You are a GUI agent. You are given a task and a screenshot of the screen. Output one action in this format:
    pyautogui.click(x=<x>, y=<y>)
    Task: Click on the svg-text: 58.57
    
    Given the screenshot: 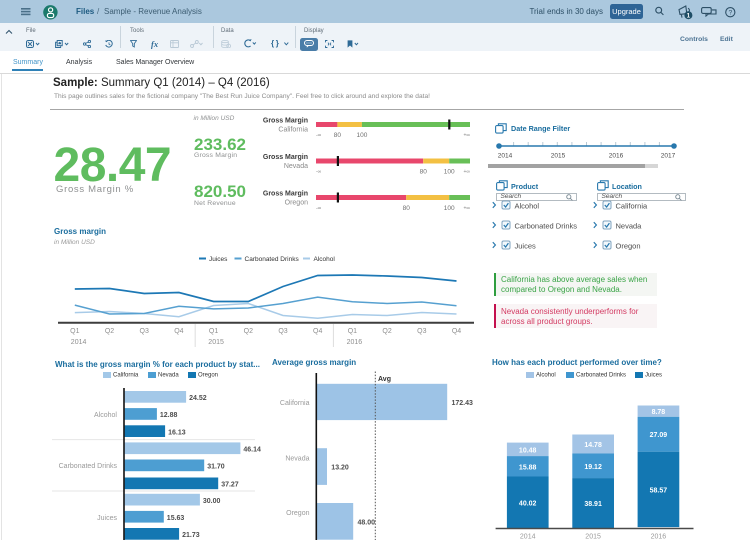 What is the action you would take?
    pyautogui.click(x=659, y=490)
    